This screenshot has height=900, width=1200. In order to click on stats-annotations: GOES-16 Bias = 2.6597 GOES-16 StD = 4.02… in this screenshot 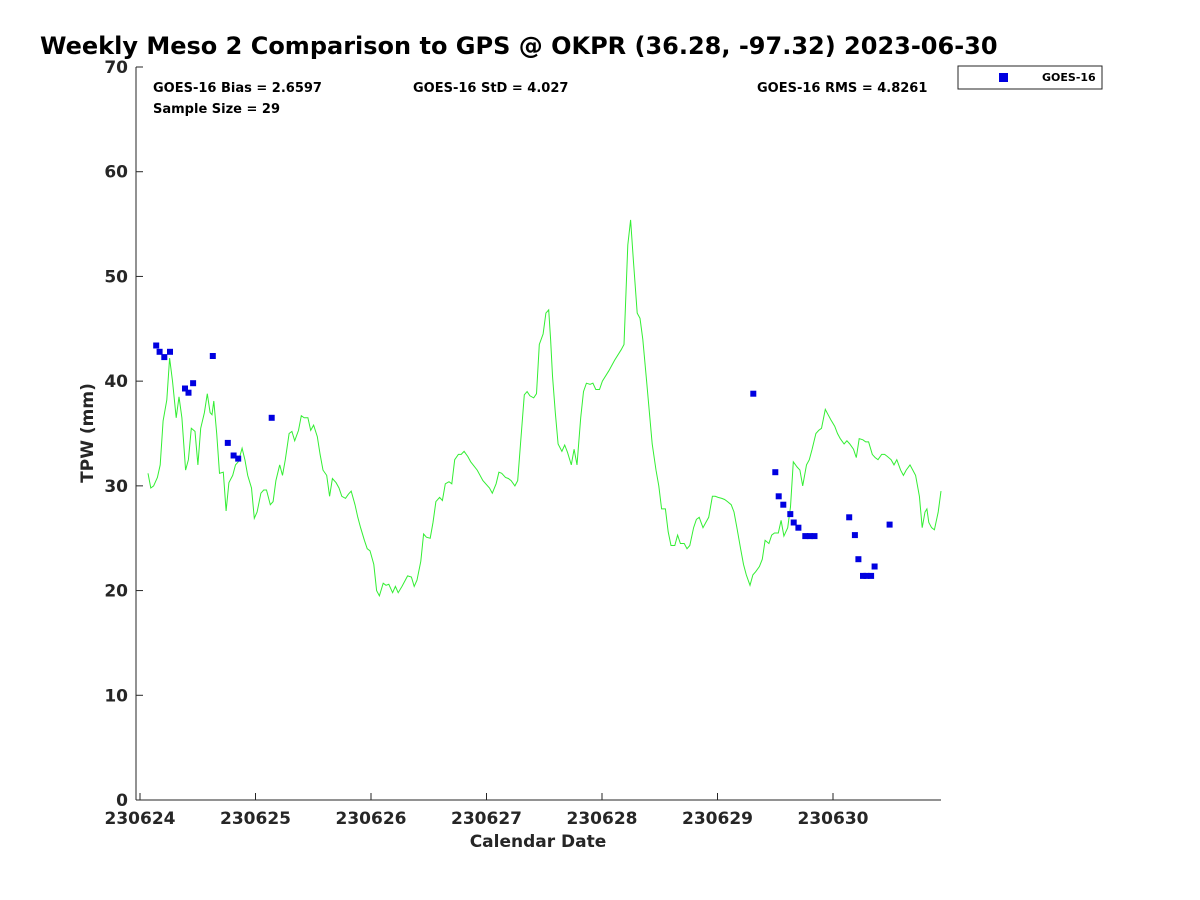, I will do `click(540, 99)`.